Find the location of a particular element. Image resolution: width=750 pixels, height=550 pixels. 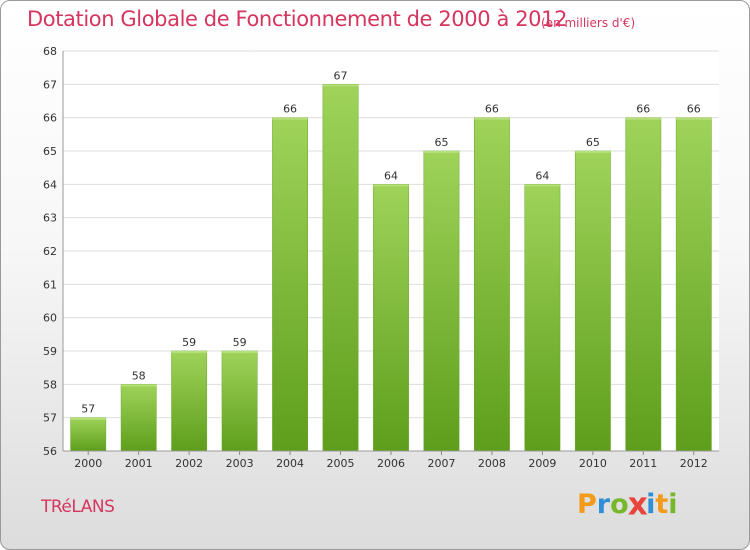

y-tick-label: 66 is located at coordinates (50, 118).